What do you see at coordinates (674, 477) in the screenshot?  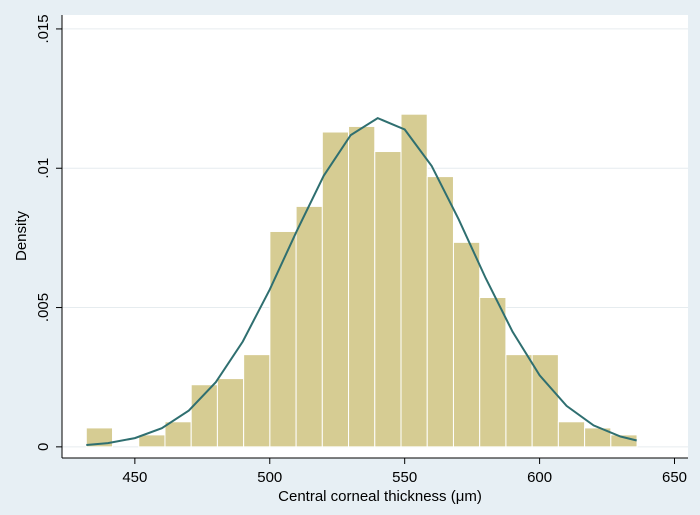 I see `x-tick-label: 650` at bounding box center [674, 477].